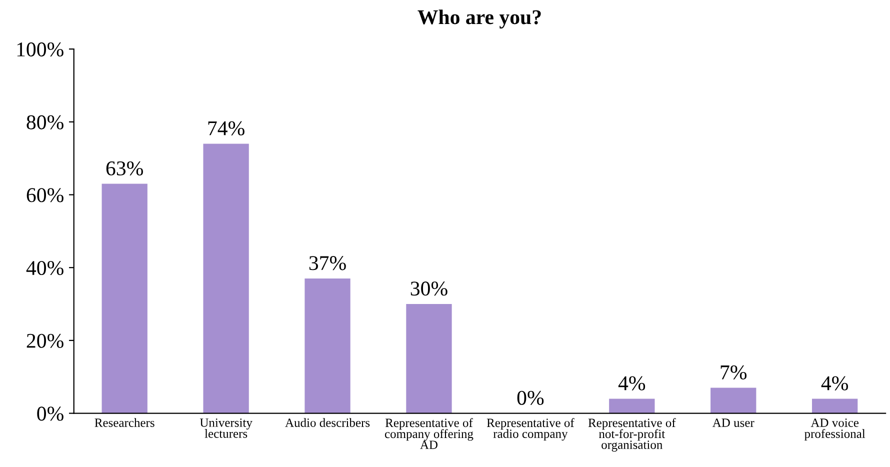 The height and width of the screenshot is (467, 890). Describe the element at coordinates (45, 122) in the screenshot. I see `y-tick-label: 80%` at that location.